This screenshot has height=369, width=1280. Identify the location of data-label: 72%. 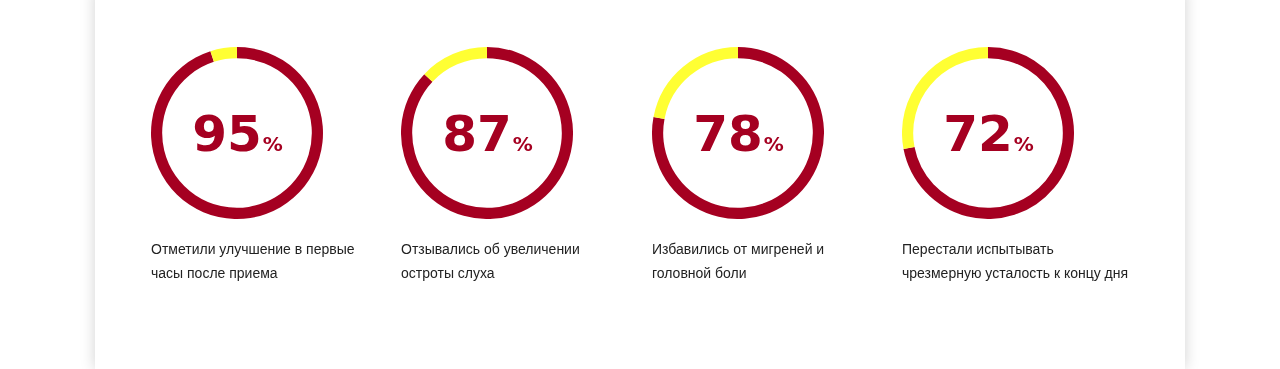
(988, 134).